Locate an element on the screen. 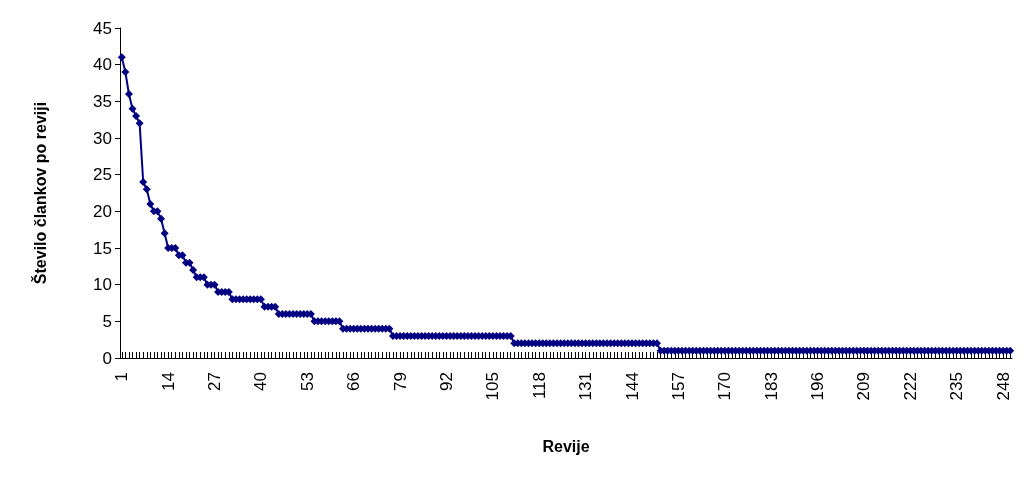 The width and height of the screenshot is (1024, 478). x-tick-label: 209 is located at coordinates (864, 386).